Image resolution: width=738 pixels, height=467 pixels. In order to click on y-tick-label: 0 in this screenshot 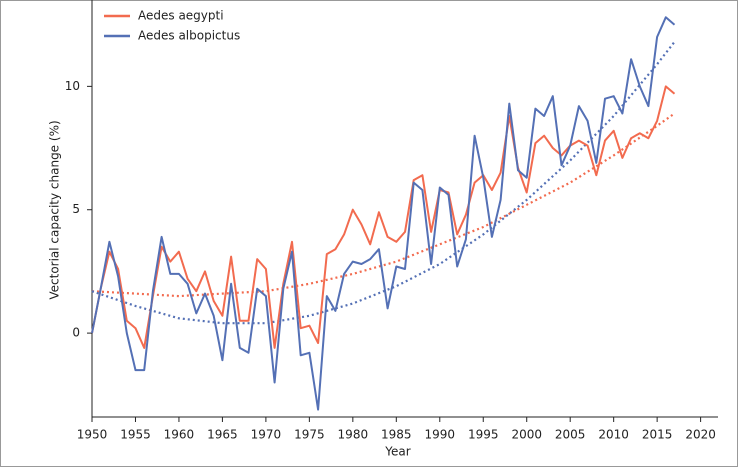, I will do `click(76, 333)`.